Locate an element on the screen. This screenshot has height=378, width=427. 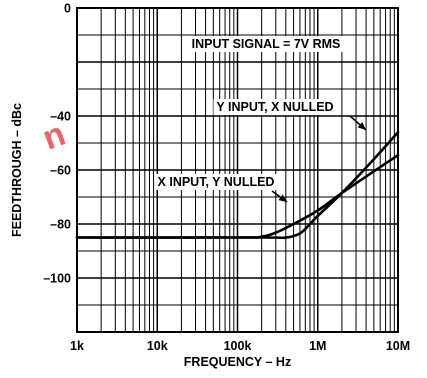
annotation-input-signal: INPUT SIGNAL = 7V RMS is located at coordinates (266, 44).